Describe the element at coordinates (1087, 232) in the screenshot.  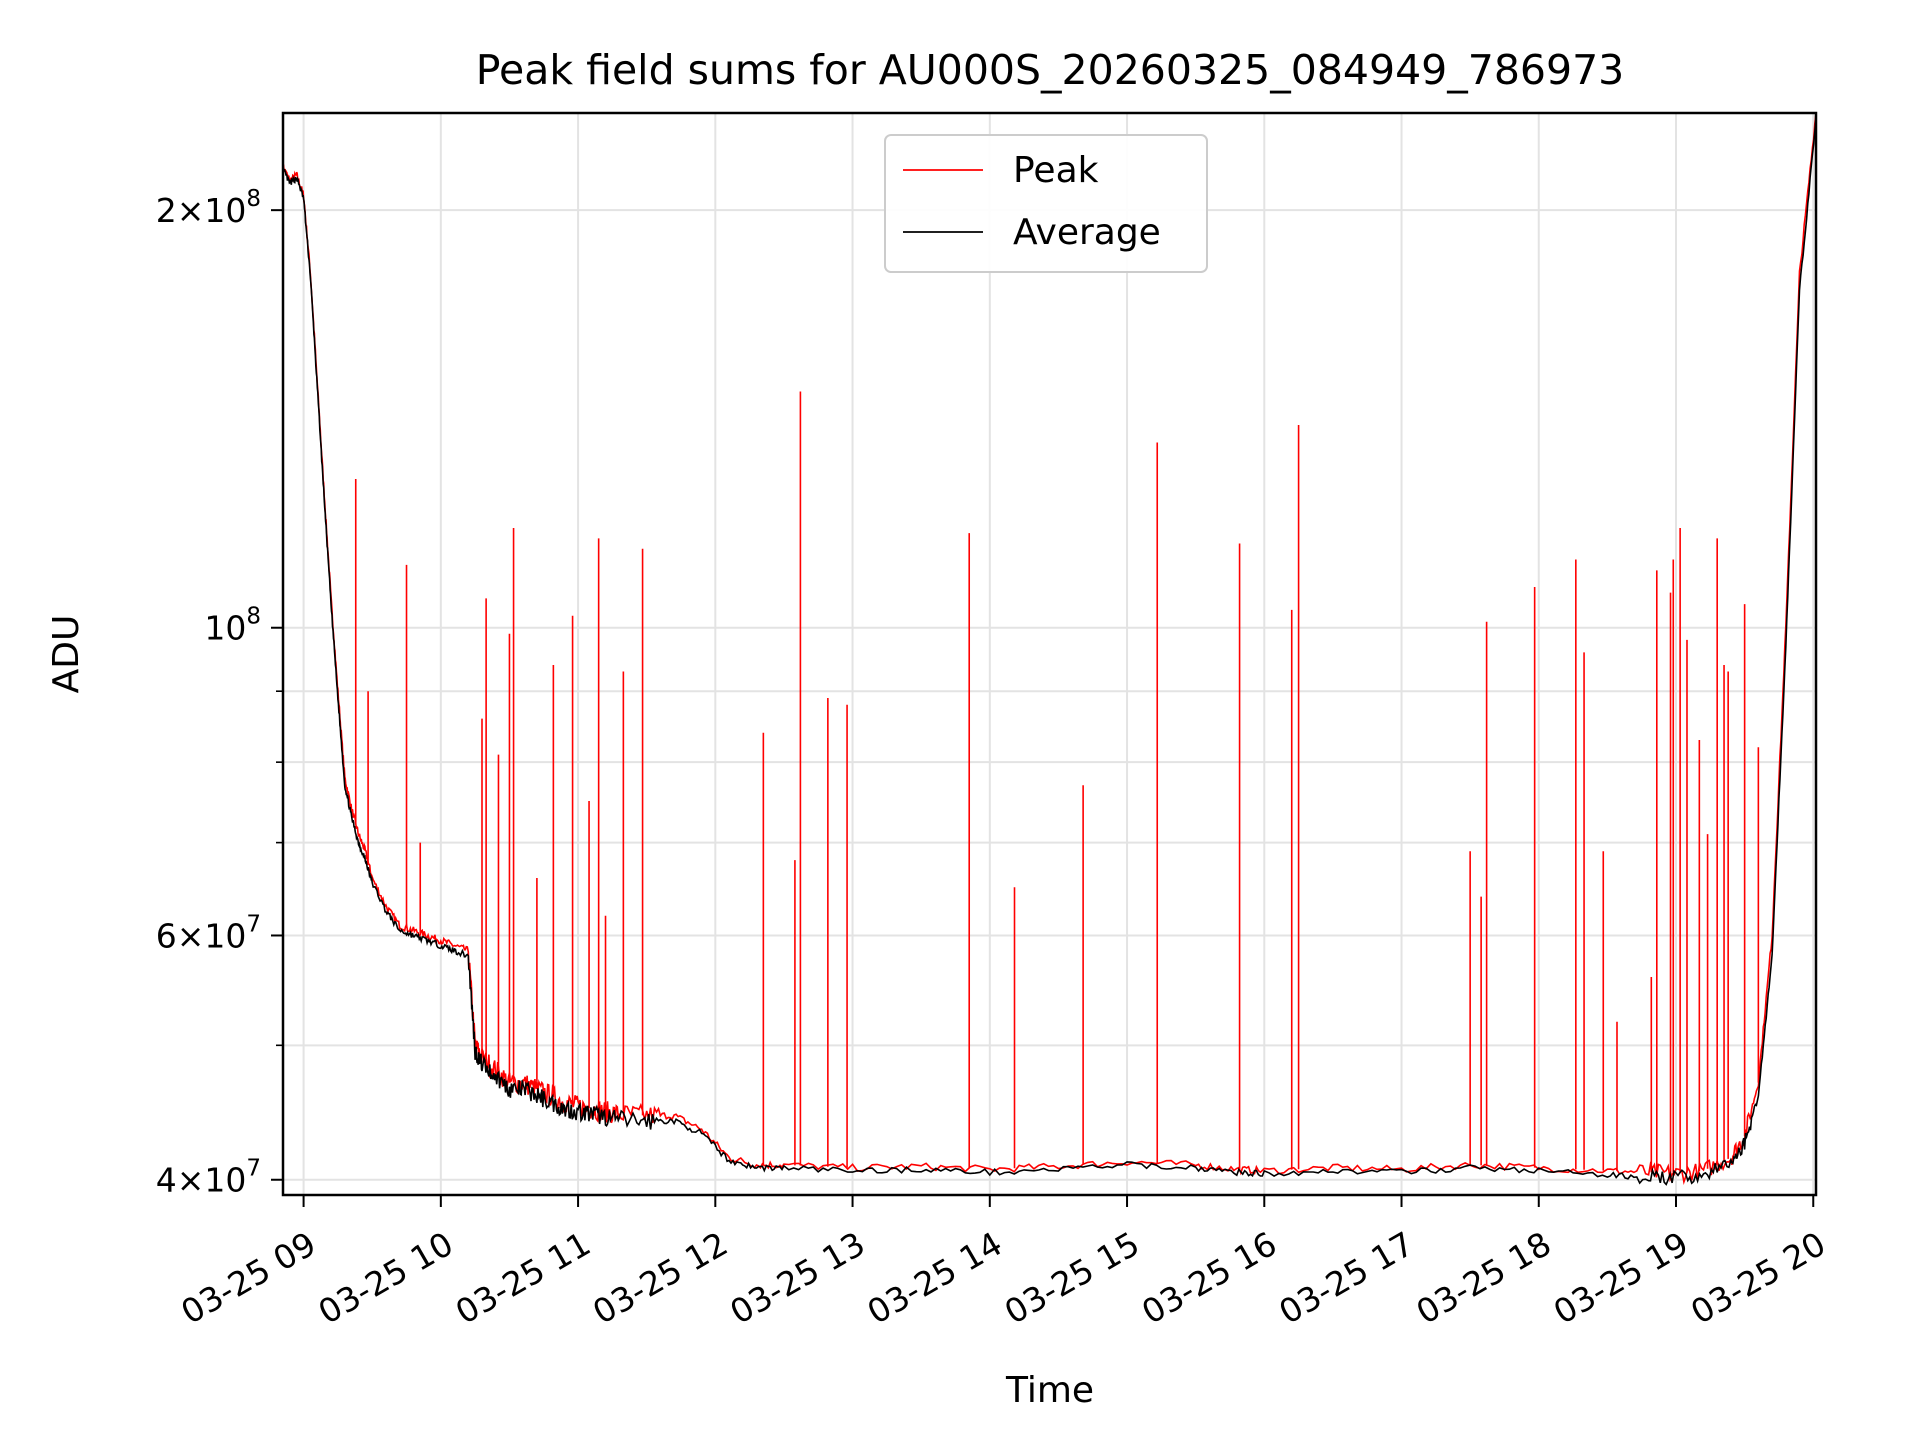
I see `legend-label-average: Average` at that location.